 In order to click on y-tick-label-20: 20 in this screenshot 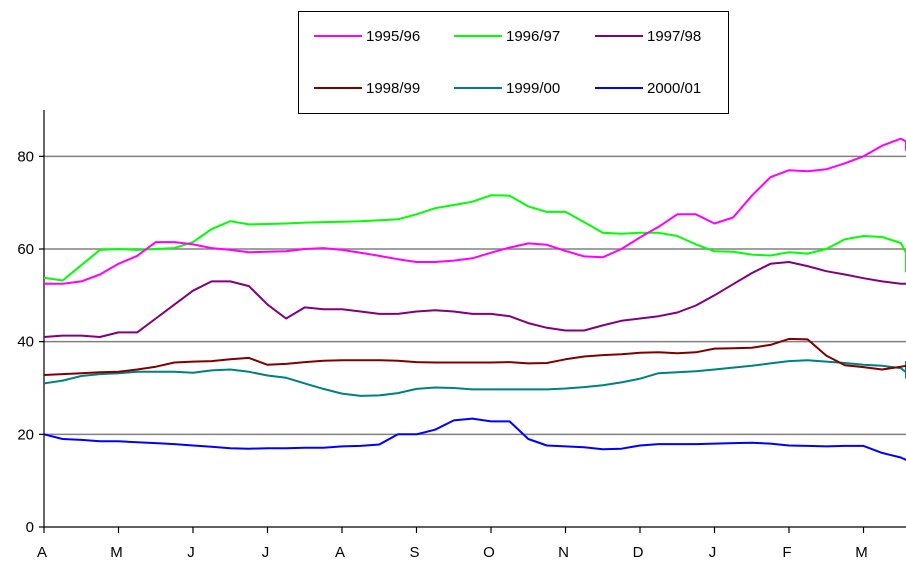, I will do `click(25, 434)`.